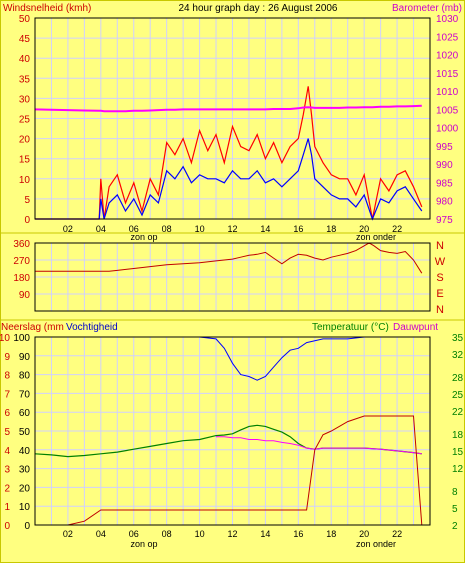 The height and width of the screenshot is (563, 465). What do you see at coordinates (101, 534) in the screenshot?
I see `x-tick-label: 04` at bounding box center [101, 534].